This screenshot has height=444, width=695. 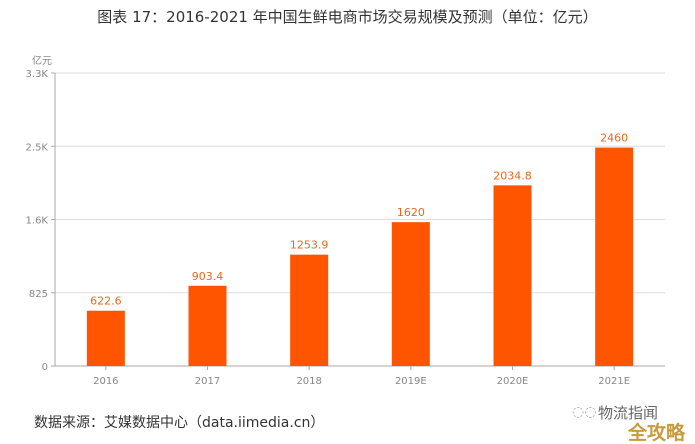 I want to click on bar-2018, so click(x=309, y=310).